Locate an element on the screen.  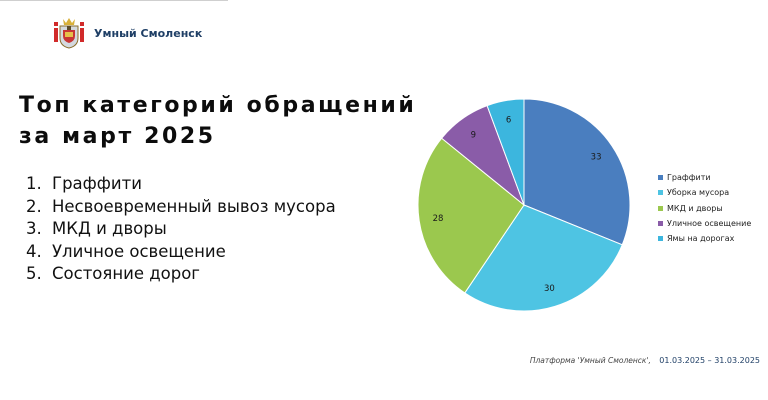
title-line-2: за март 2025 is located at coordinates (117, 136).